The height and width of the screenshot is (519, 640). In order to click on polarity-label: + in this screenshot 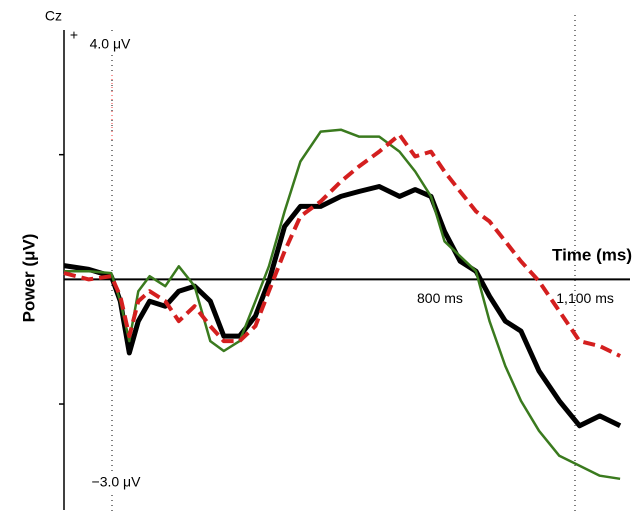, I will do `click(74, 35)`.